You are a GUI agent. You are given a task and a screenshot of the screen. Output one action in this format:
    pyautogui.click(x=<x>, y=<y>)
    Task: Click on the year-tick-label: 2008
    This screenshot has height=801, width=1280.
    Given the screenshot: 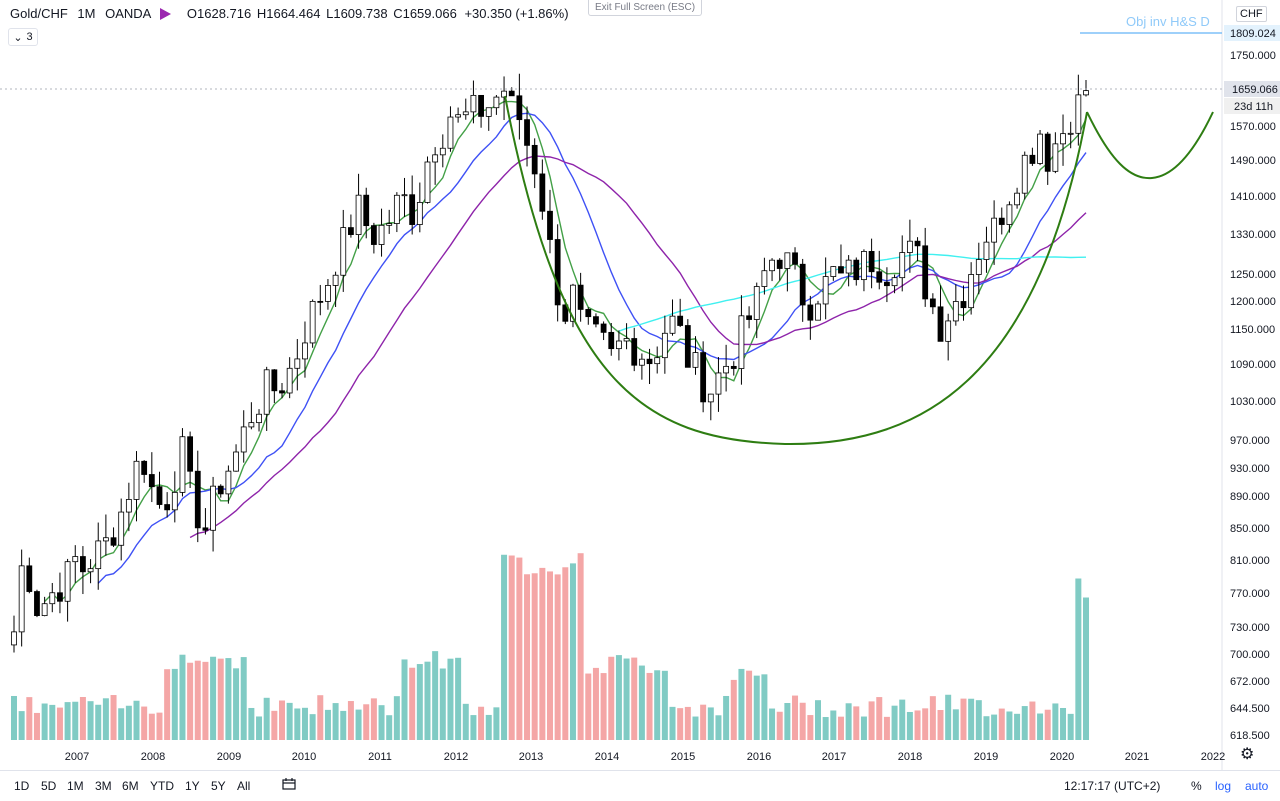 What is the action you would take?
    pyautogui.click(x=153, y=757)
    